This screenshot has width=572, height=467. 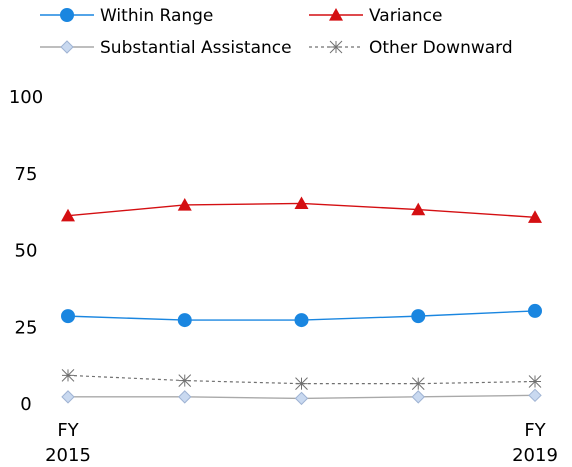 I want to click on y-tick-label: 75, so click(x=26, y=174).